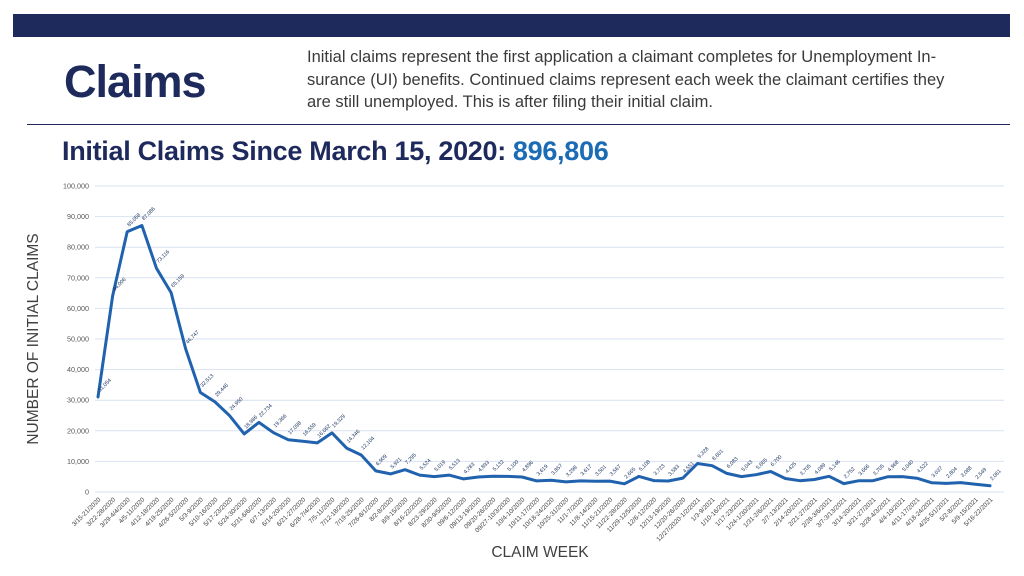 The image size is (1024, 576). I want to click on data-point-label: 3,617, so click(587, 471).